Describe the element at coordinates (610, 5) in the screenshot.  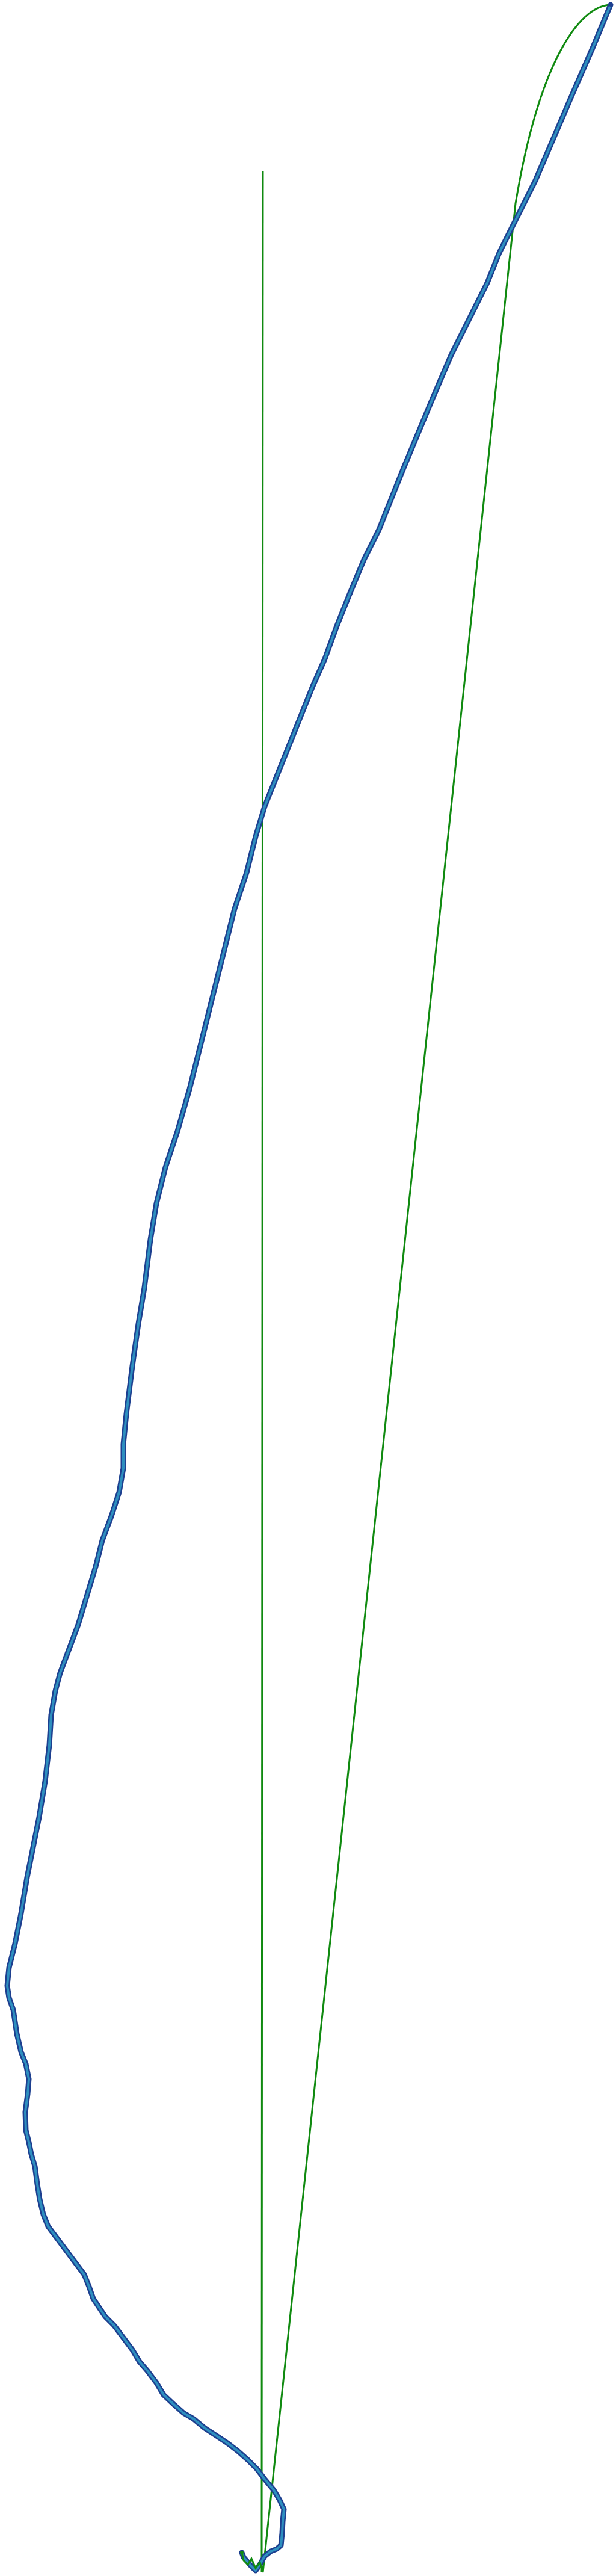
I see `start-marker-icon` at that location.